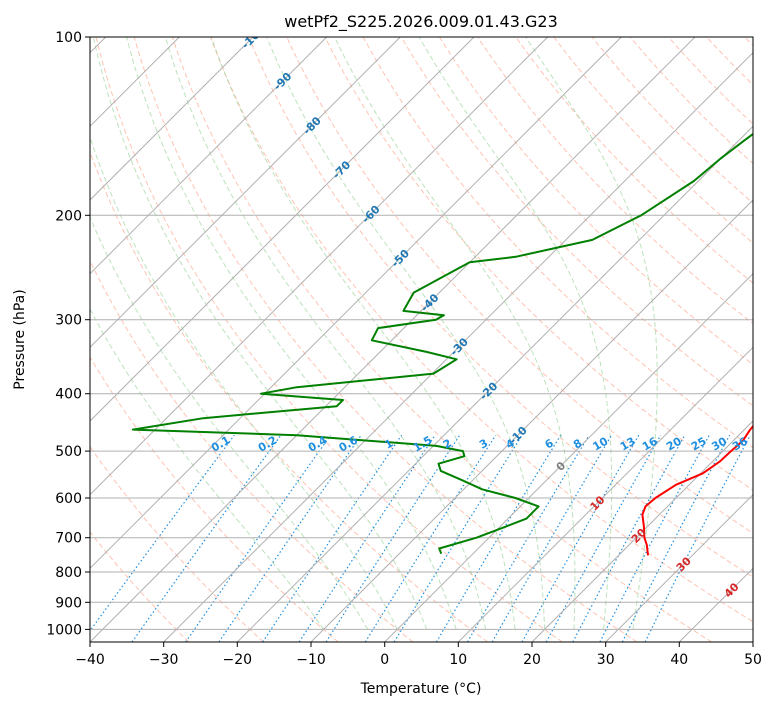 This screenshot has height=708, width=775. Describe the element at coordinates (68, 395) in the screenshot. I see `y-tick-label: 400` at that location.